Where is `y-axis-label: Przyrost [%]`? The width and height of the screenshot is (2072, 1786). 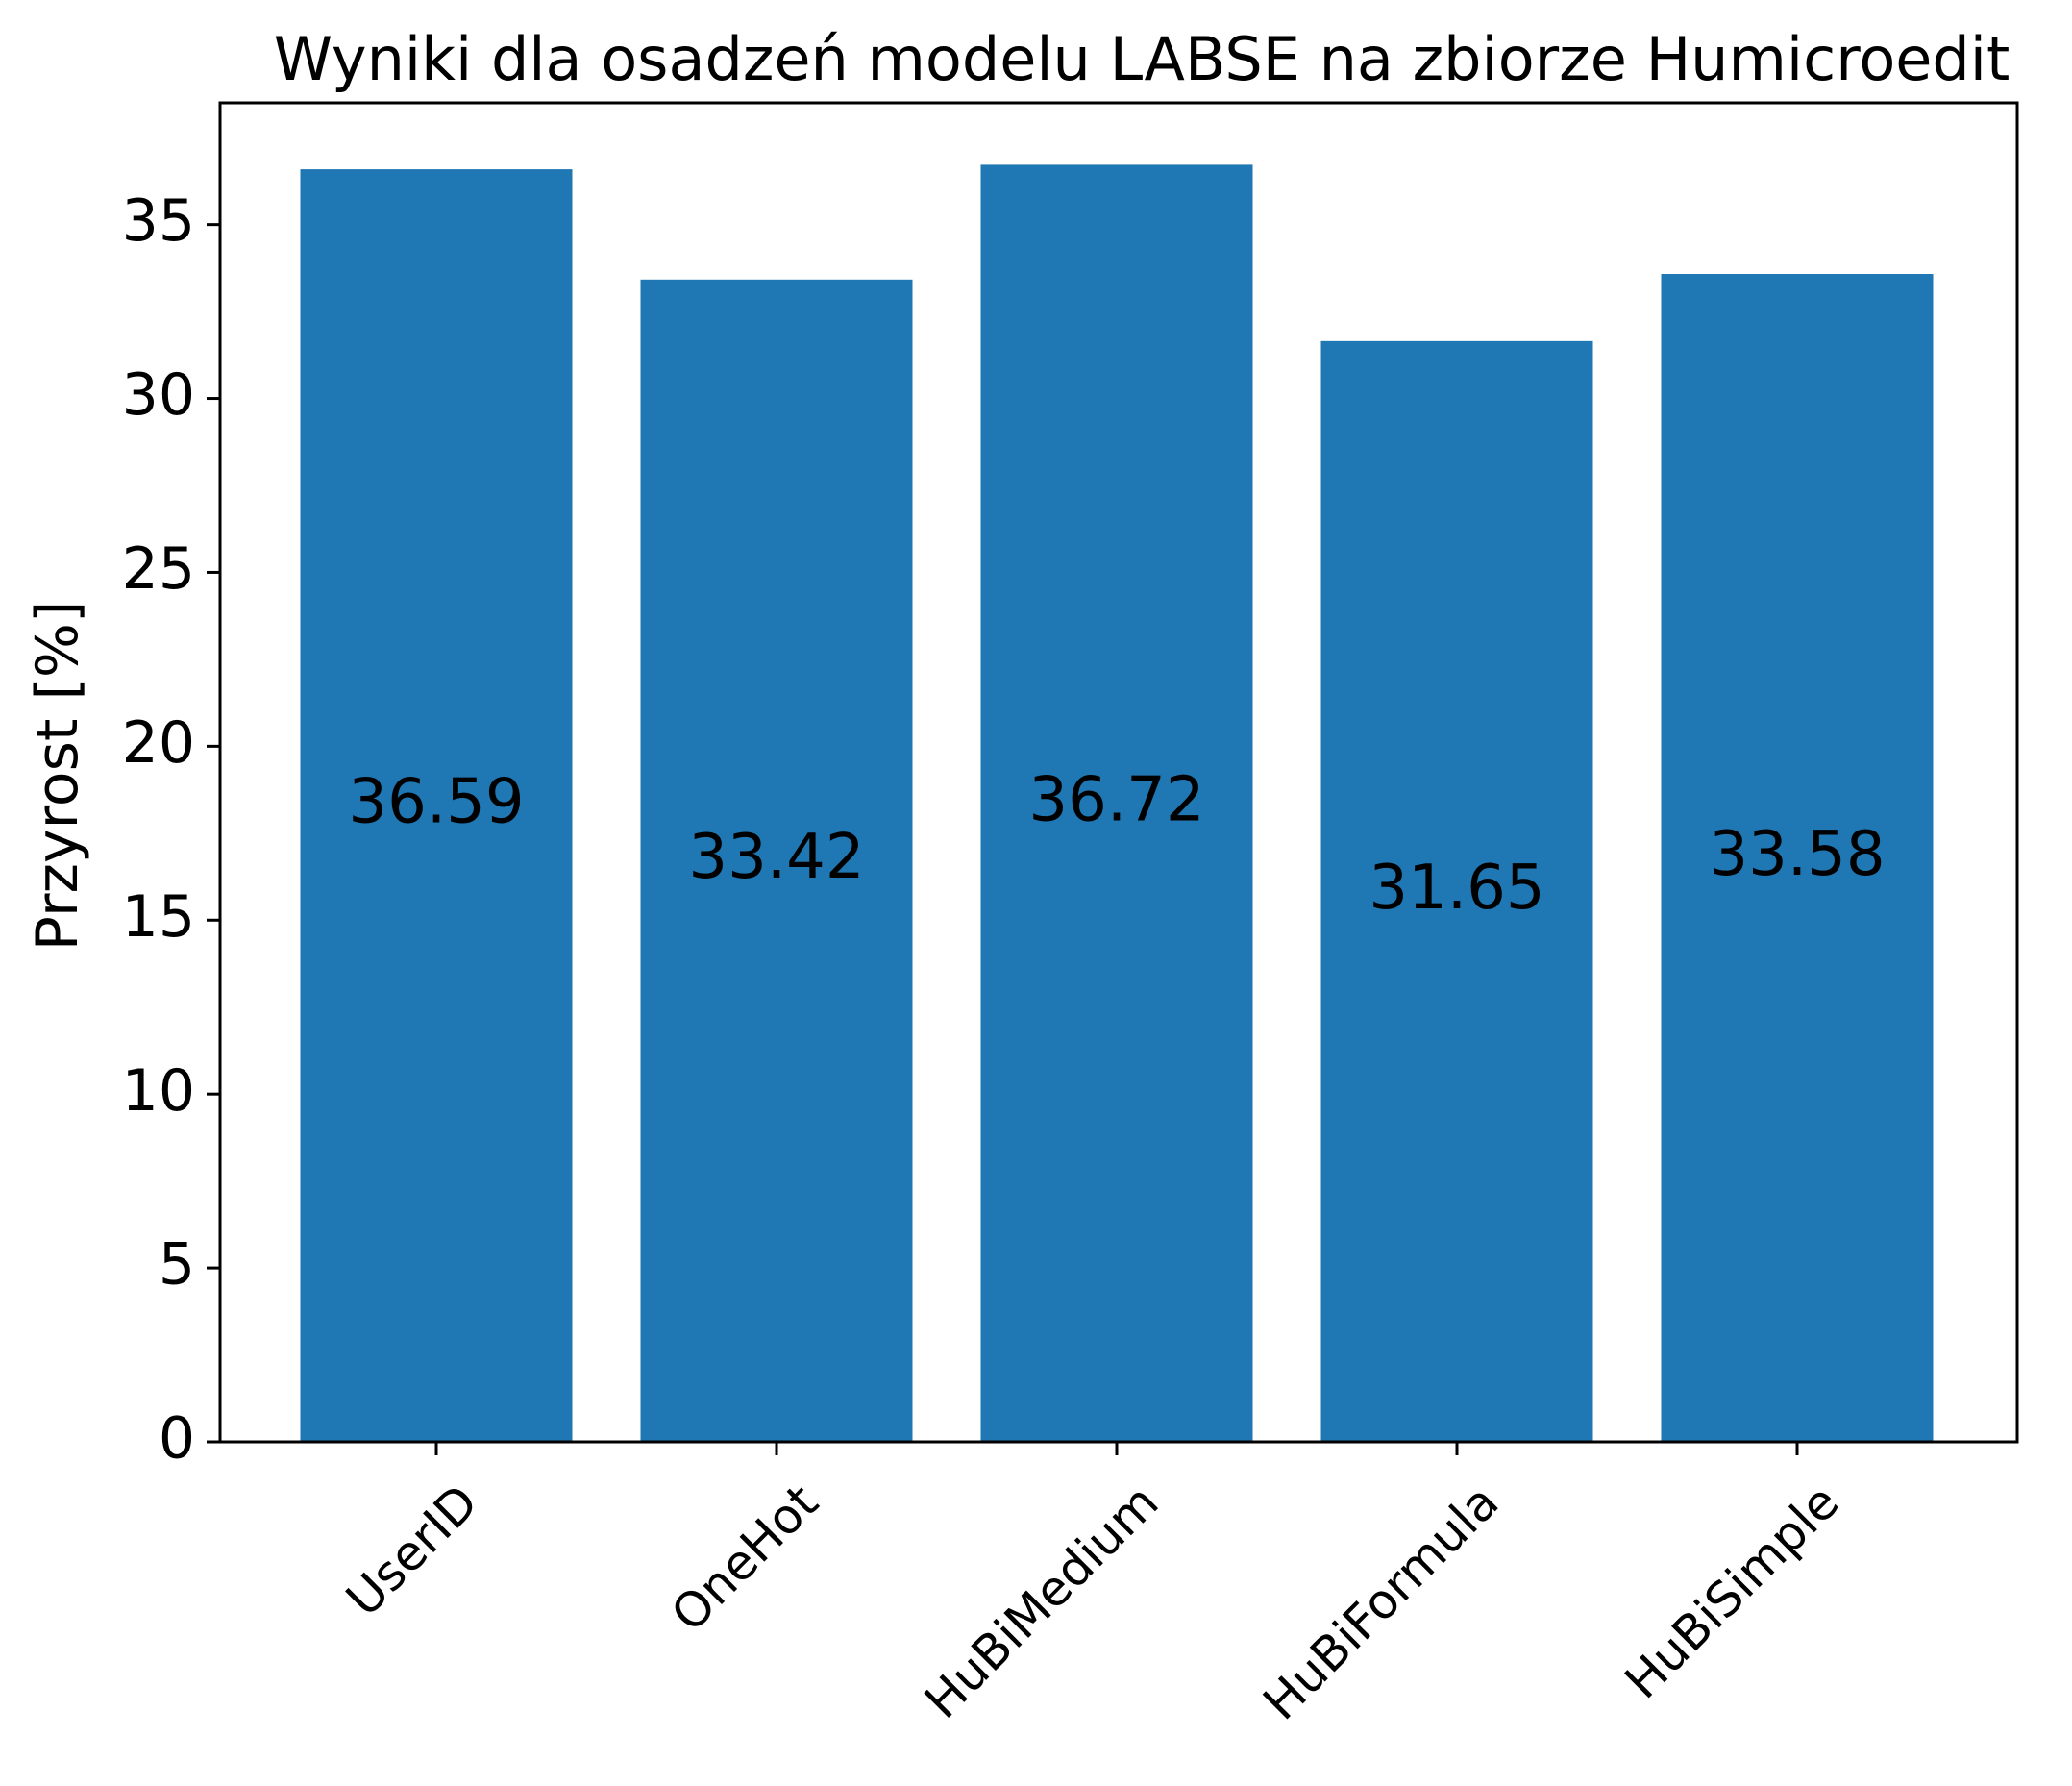 y-axis-label: Przyrost [%] is located at coordinates (57, 776).